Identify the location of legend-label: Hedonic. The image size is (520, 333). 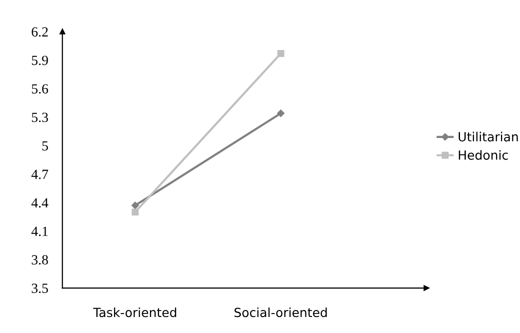
(483, 155).